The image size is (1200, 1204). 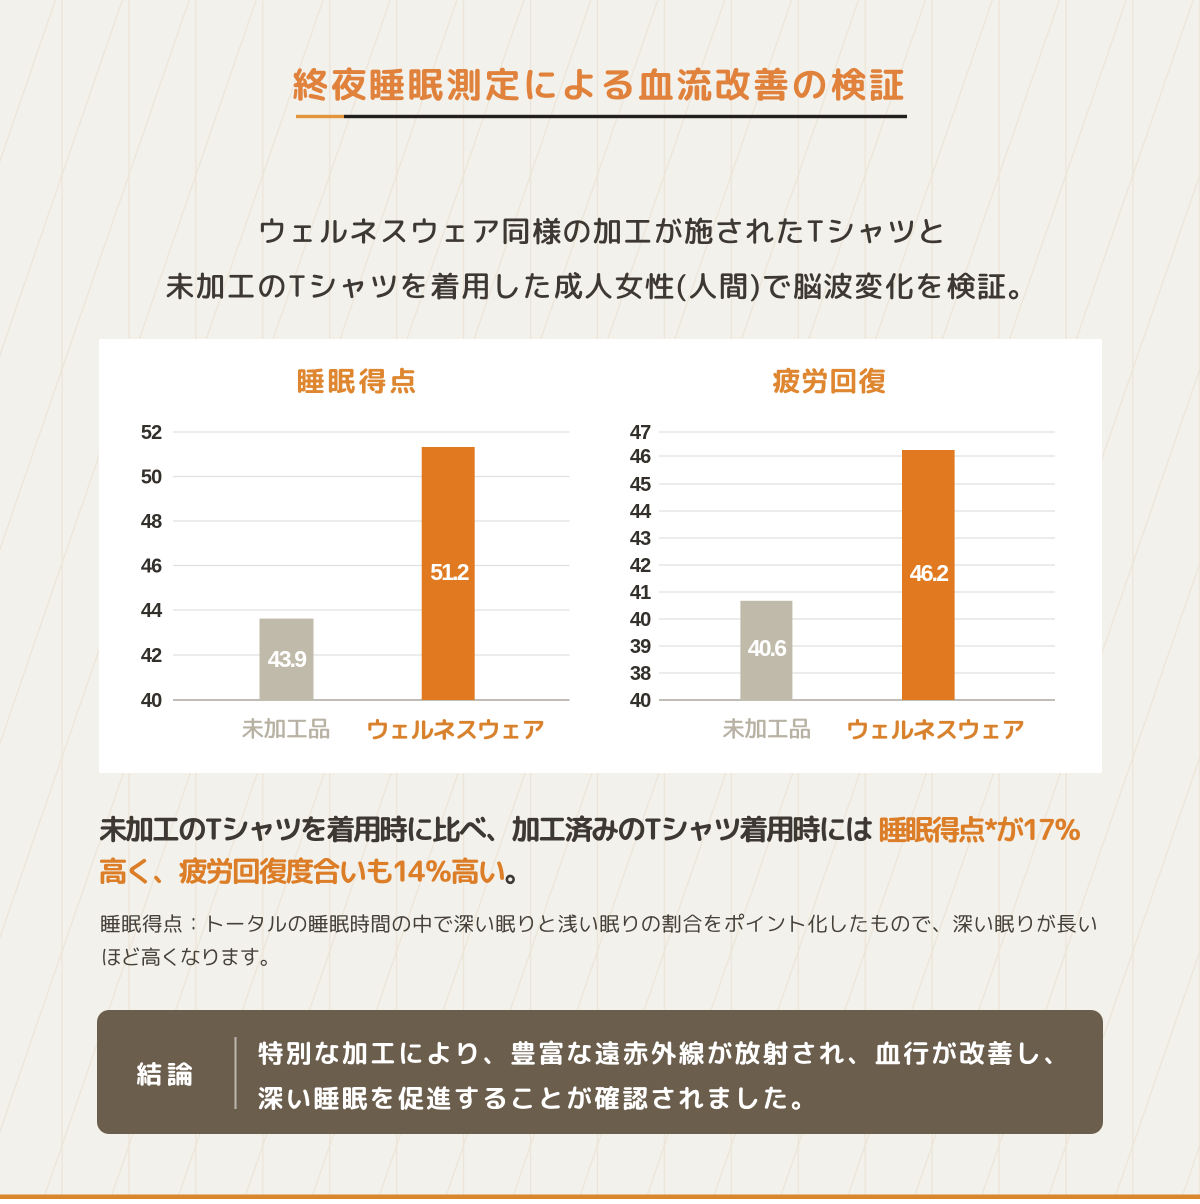 What do you see at coordinates (640, 674) in the screenshot?
I see `svg-text: 38` at bounding box center [640, 674].